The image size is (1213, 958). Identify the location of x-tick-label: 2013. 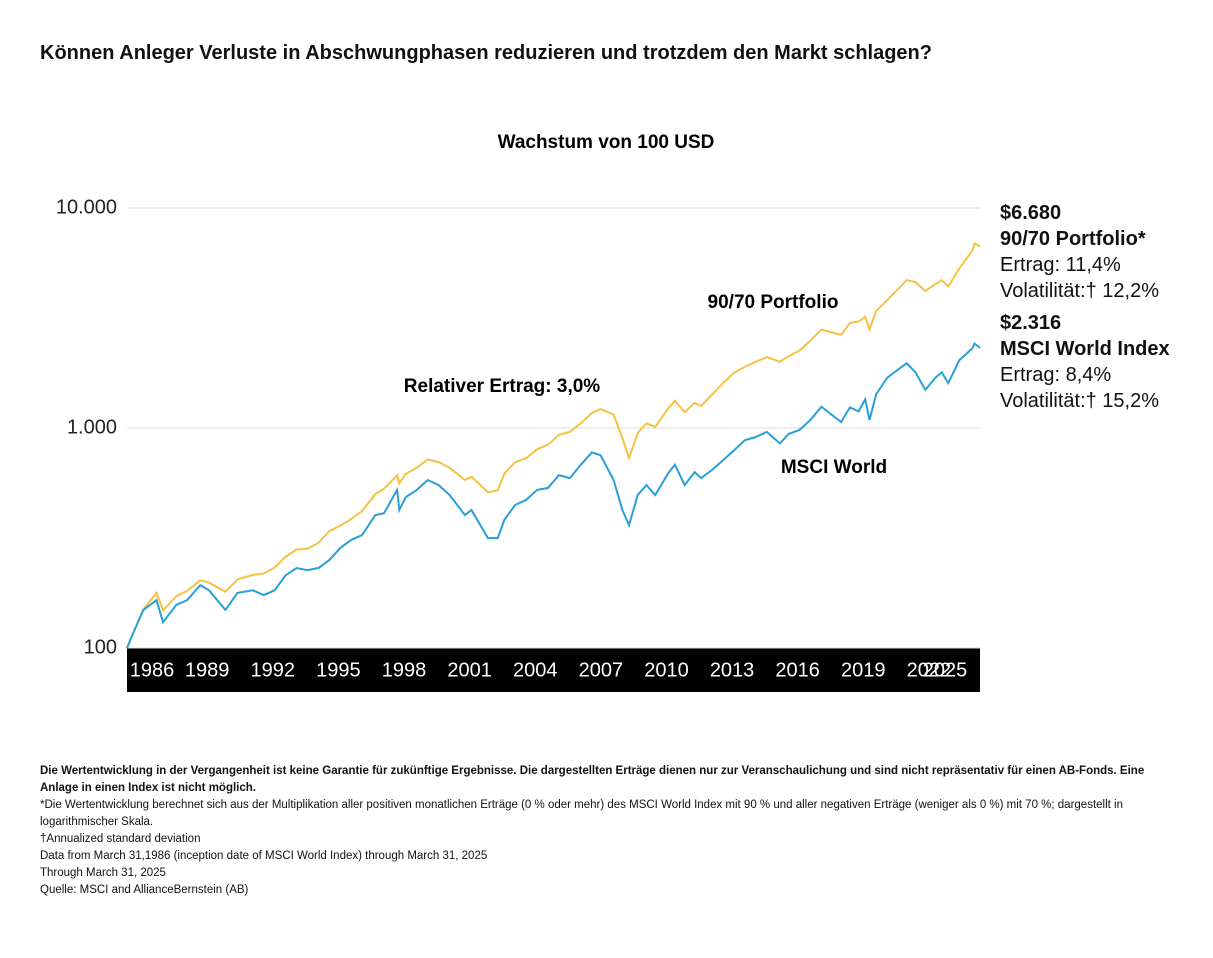
(732, 670).